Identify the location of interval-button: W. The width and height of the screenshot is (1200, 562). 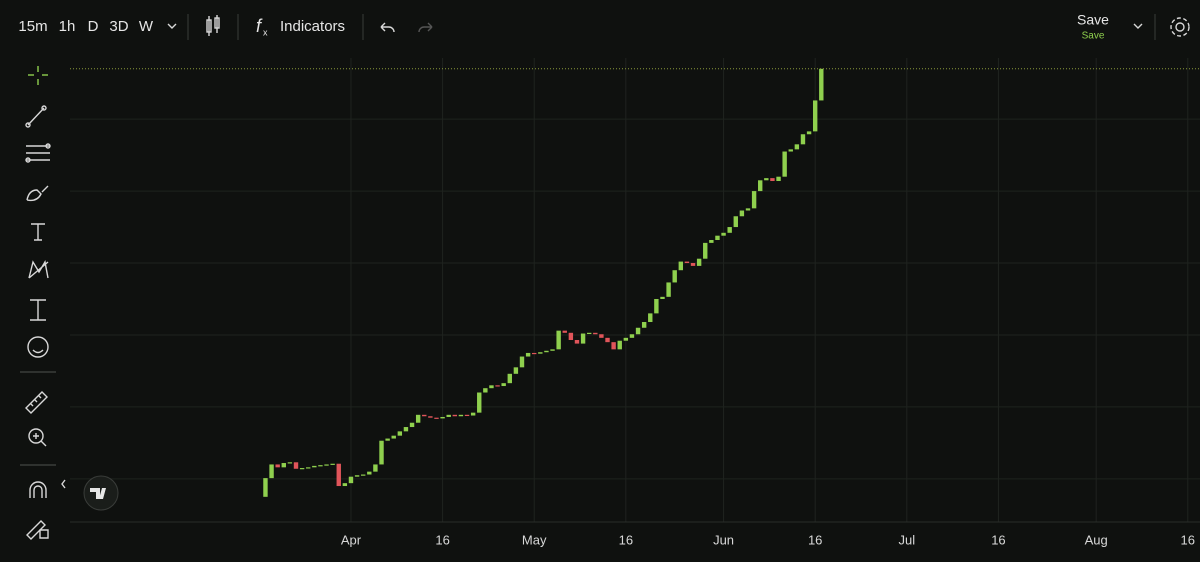
(146, 26).